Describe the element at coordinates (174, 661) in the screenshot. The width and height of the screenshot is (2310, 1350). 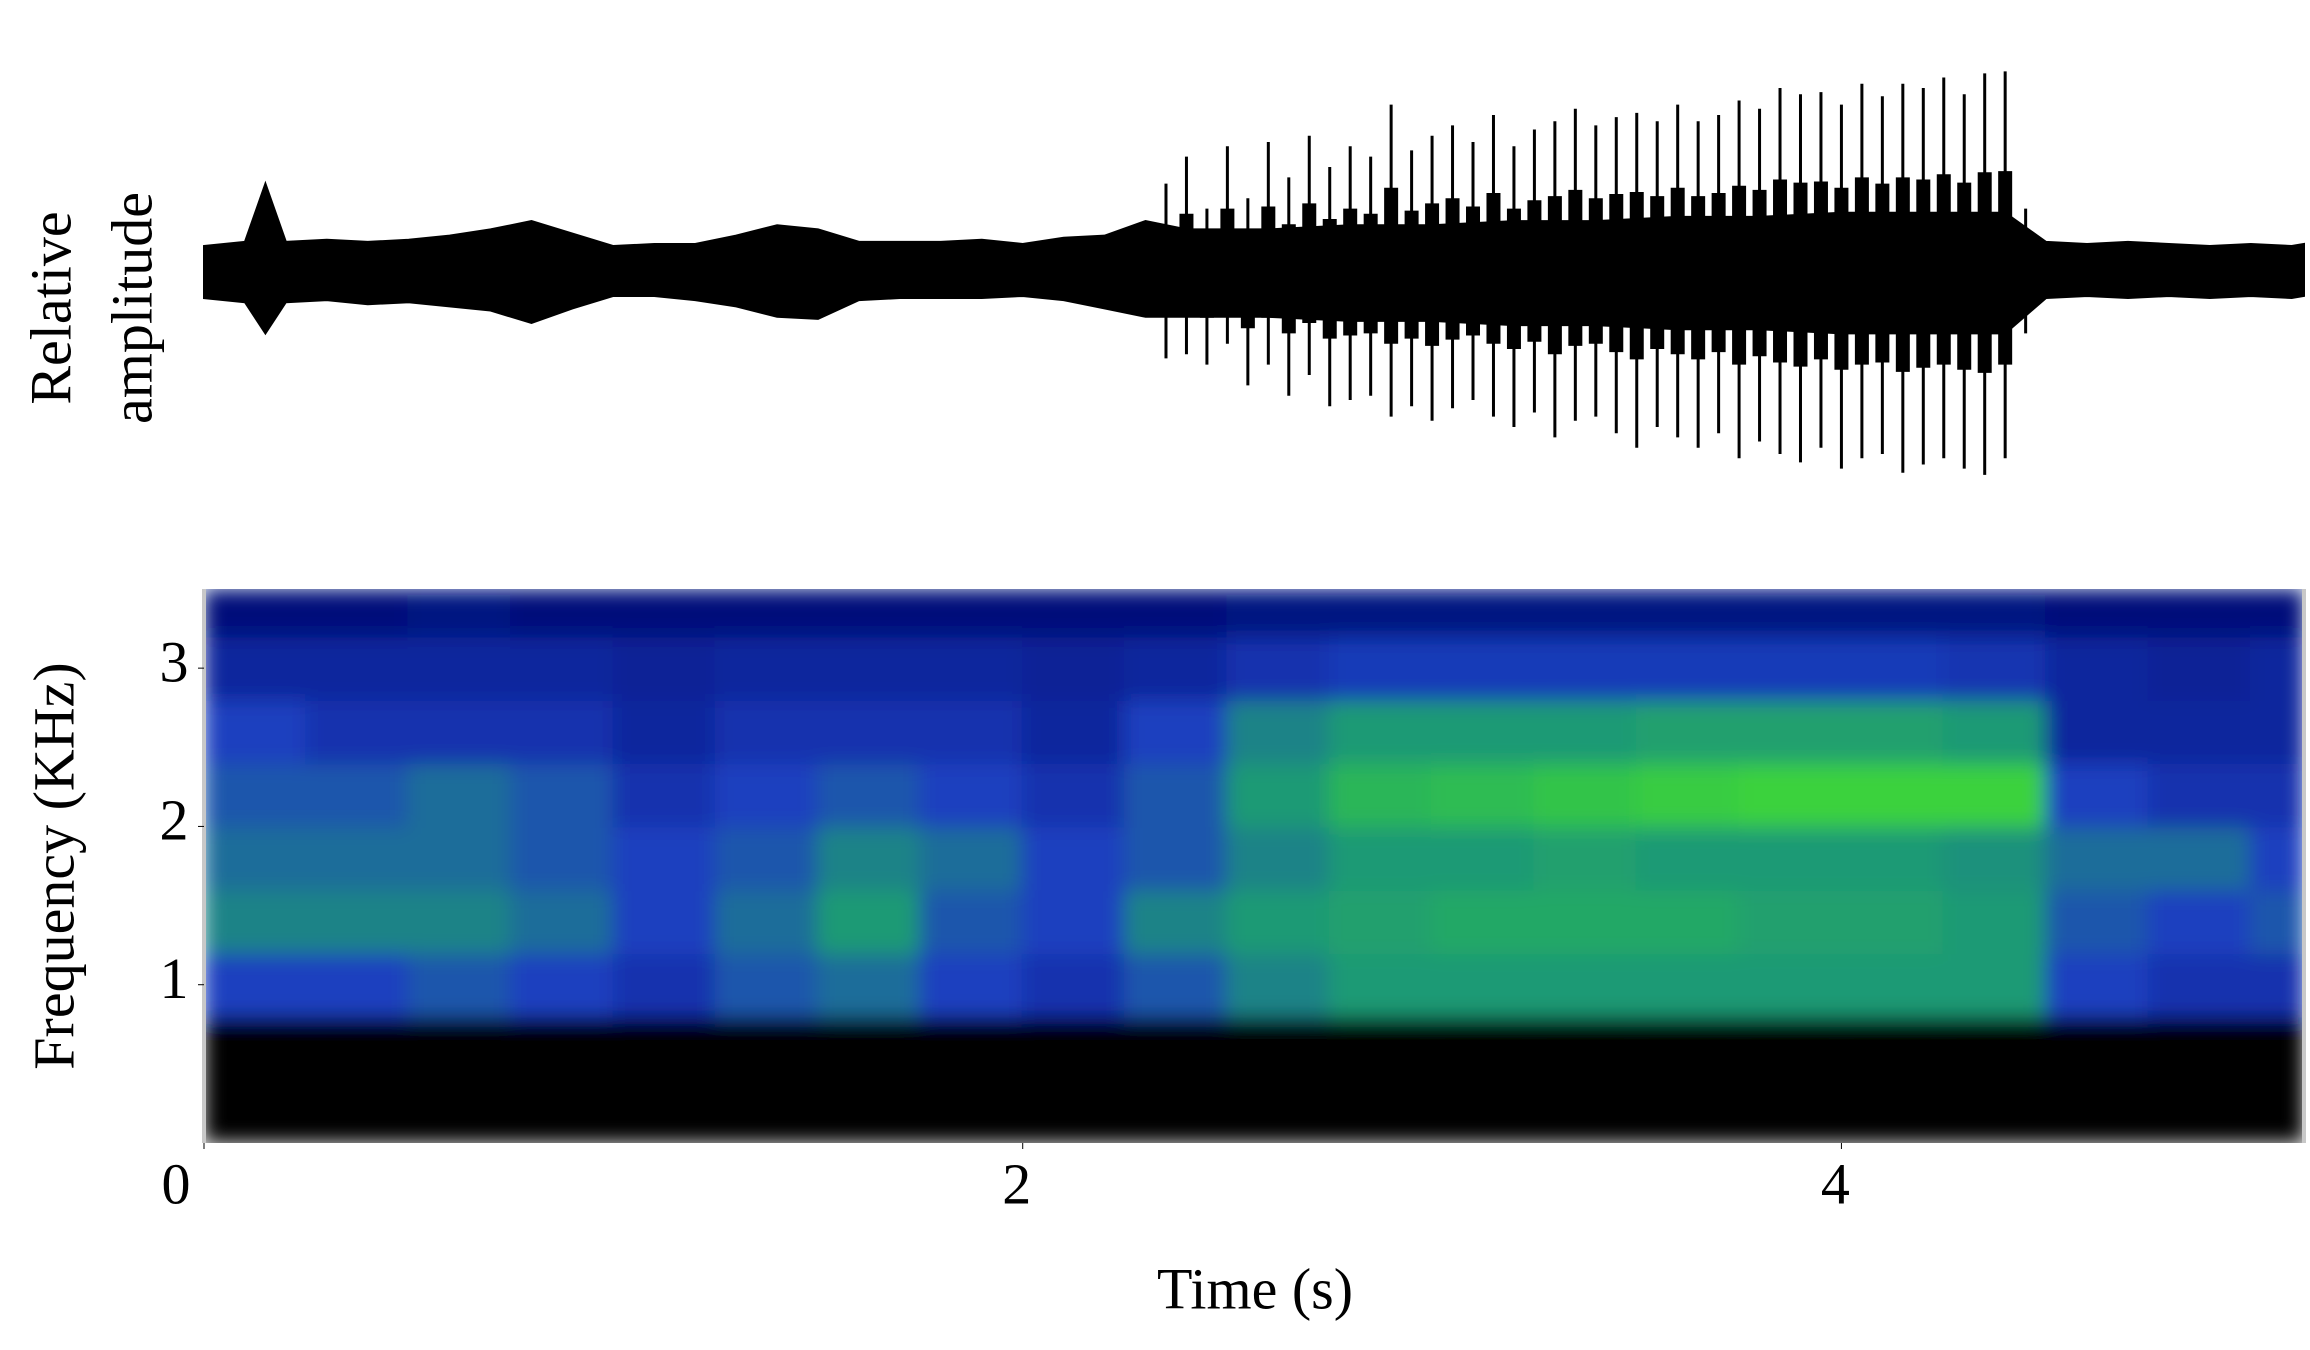
I see `y-tick-label: 3` at that location.